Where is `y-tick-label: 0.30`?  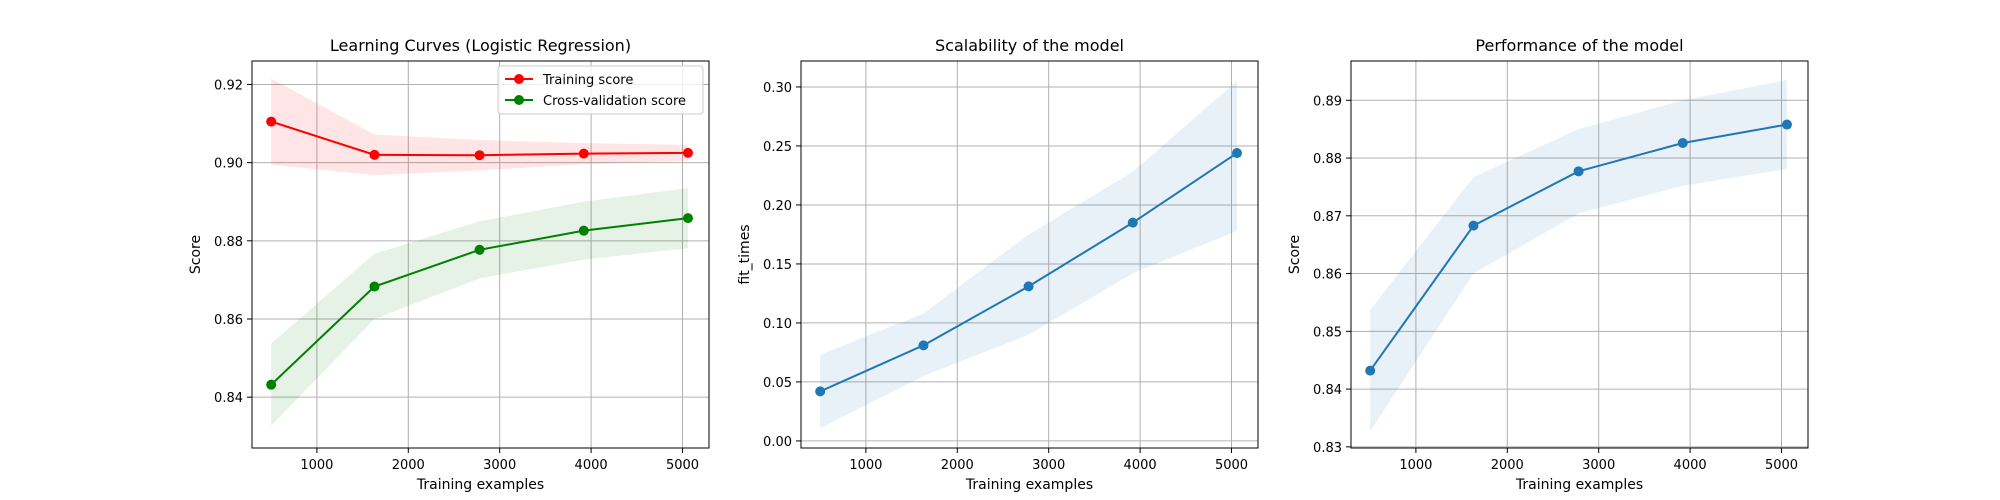 y-tick-label: 0.30 is located at coordinates (777, 88).